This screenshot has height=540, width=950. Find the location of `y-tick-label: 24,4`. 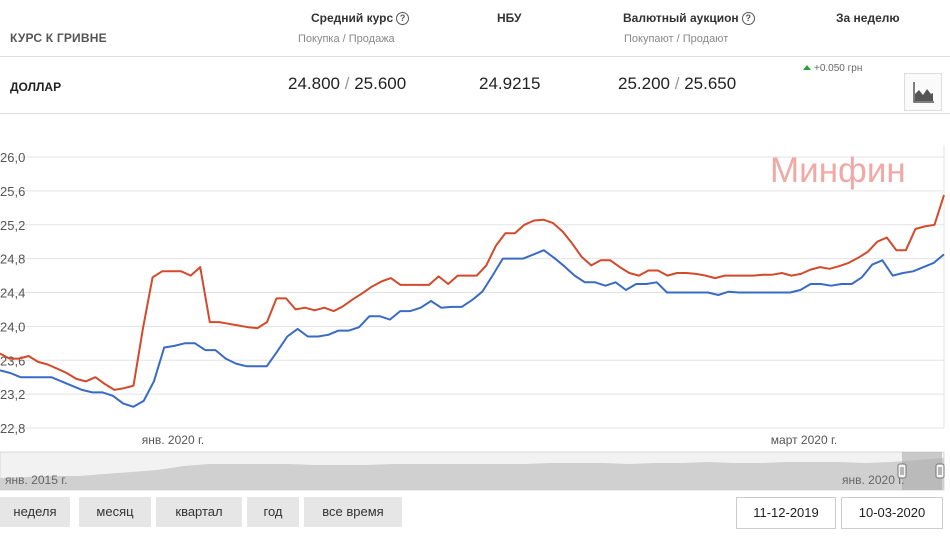

y-tick-label: 24,4 is located at coordinates (12, 293).